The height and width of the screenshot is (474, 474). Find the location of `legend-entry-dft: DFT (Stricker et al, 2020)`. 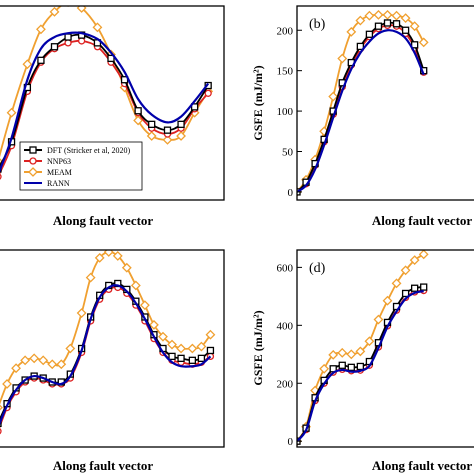

legend-entry-dft: DFT (Stricker et al, 2020) is located at coordinates (89, 150).